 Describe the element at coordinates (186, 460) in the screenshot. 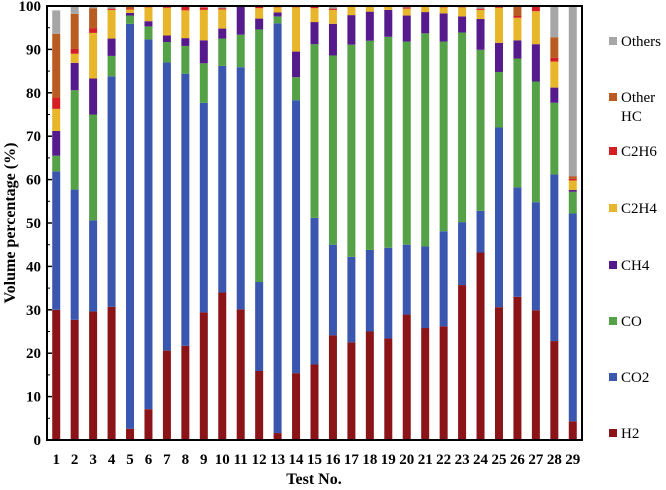

I see `x-tick-label: 8` at that location.